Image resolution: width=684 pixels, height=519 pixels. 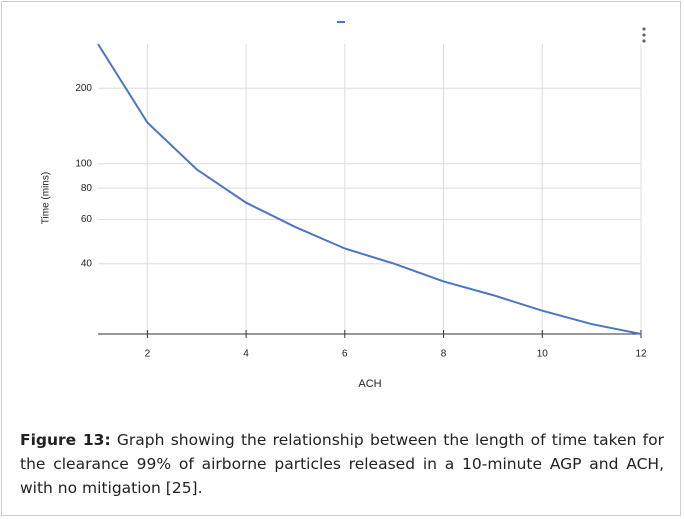 I want to click on x-tick-label: 12, so click(x=641, y=354).